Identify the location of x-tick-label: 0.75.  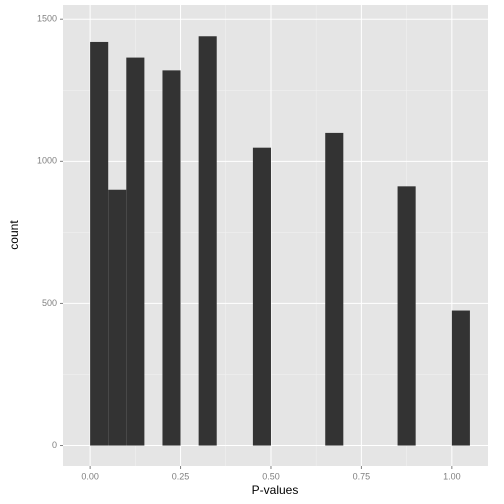
(362, 476).